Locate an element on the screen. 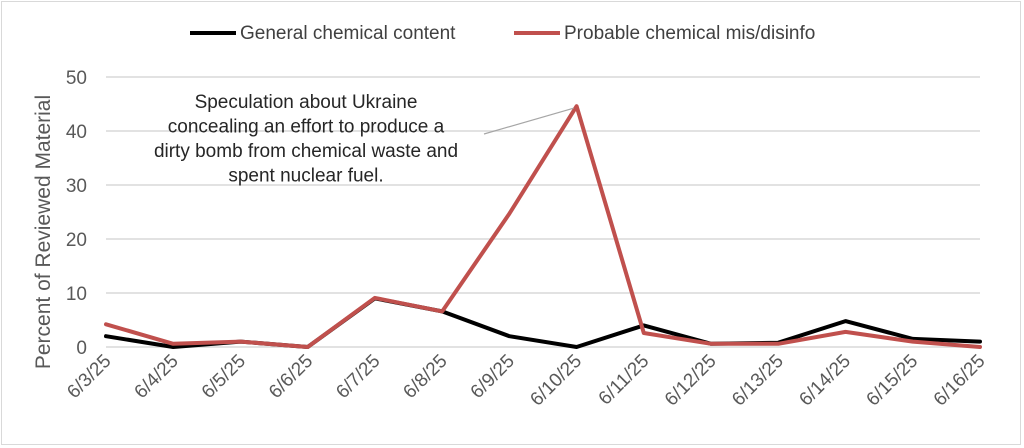  x-tick-label: 6/15/25 is located at coordinates (893, 381).